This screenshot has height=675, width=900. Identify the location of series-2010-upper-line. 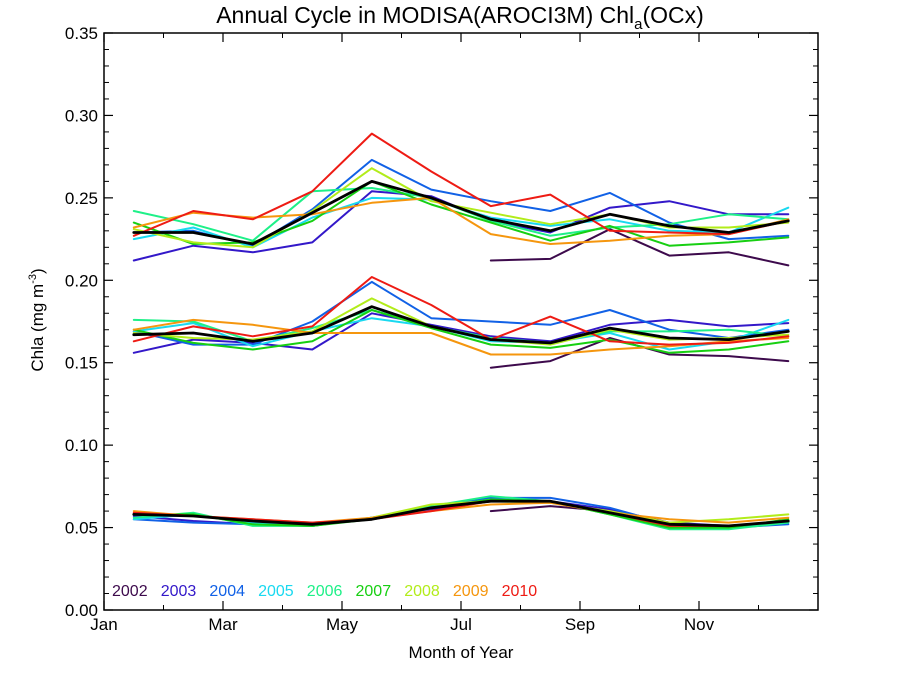
(461, 184).